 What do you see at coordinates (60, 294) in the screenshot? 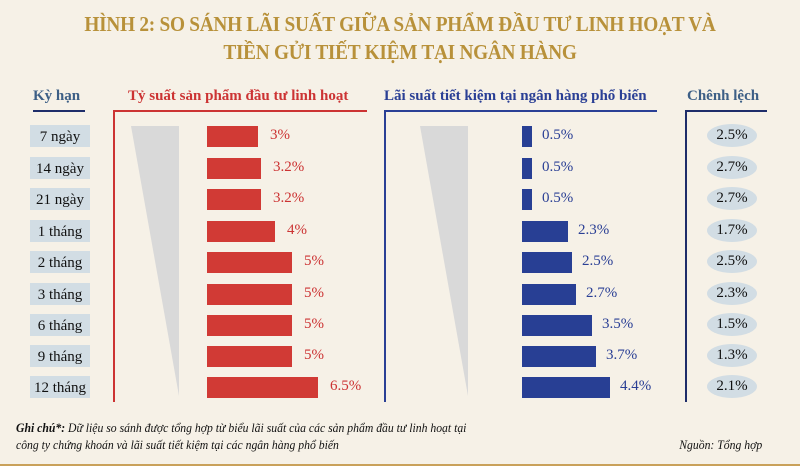
I see `term-label: 3 tháng` at bounding box center [60, 294].